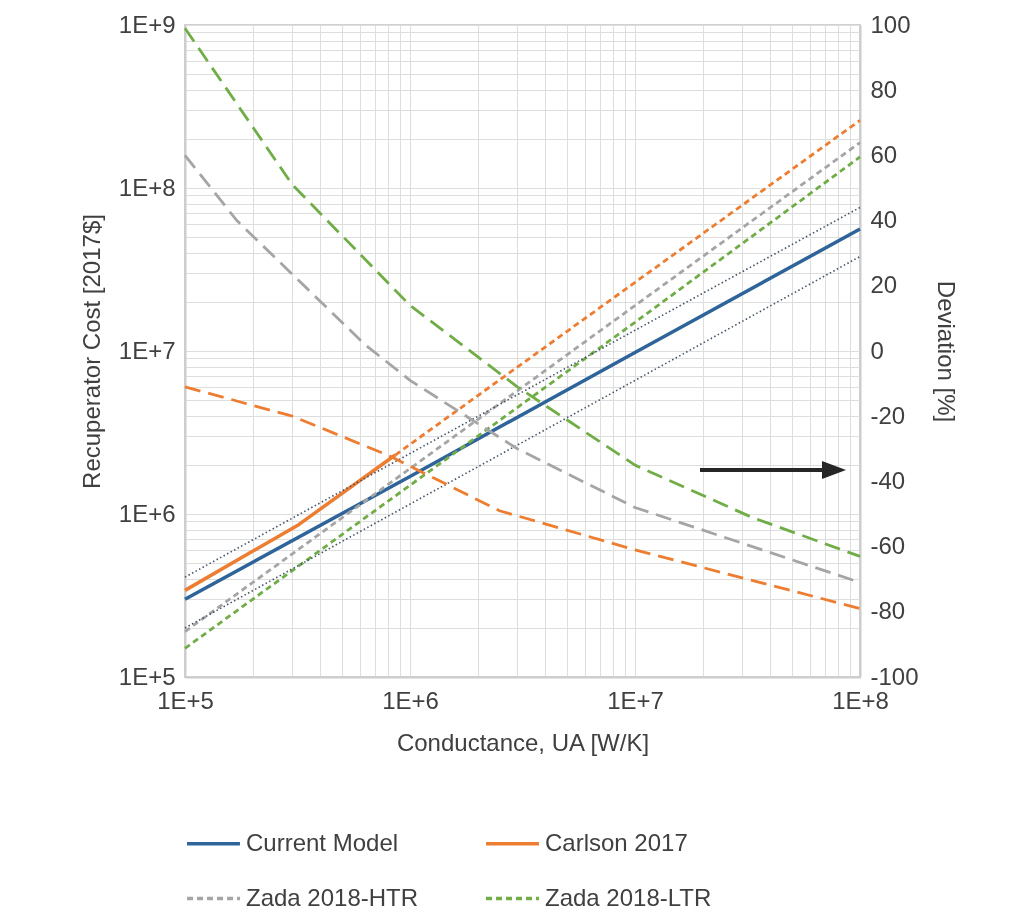 The width and height of the screenshot is (1010, 920). What do you see at coordinates (523, 742) in the screenshot?
I see `x-axis-title: Conductance, UA [W/K]` at bounding box center [523, 742].